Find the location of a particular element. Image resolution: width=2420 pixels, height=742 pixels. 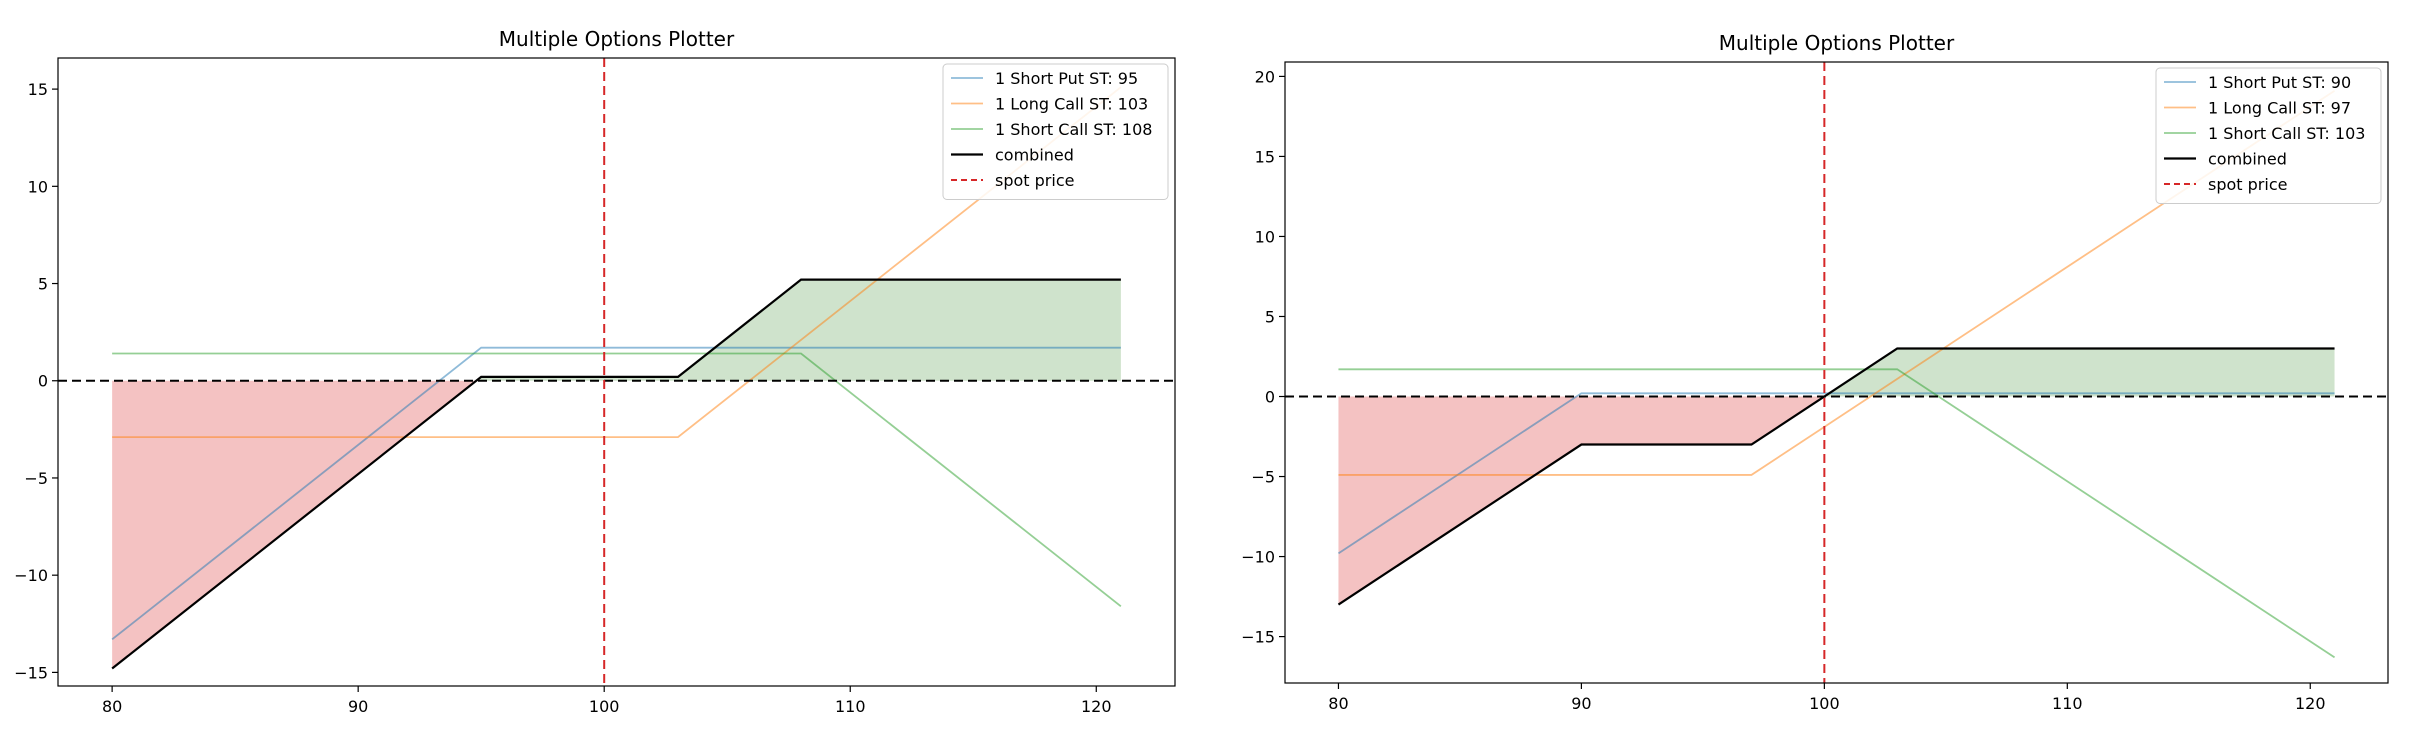

legend-label: 1 Long Call ST: 103 is located at coordinates (1071, 104).